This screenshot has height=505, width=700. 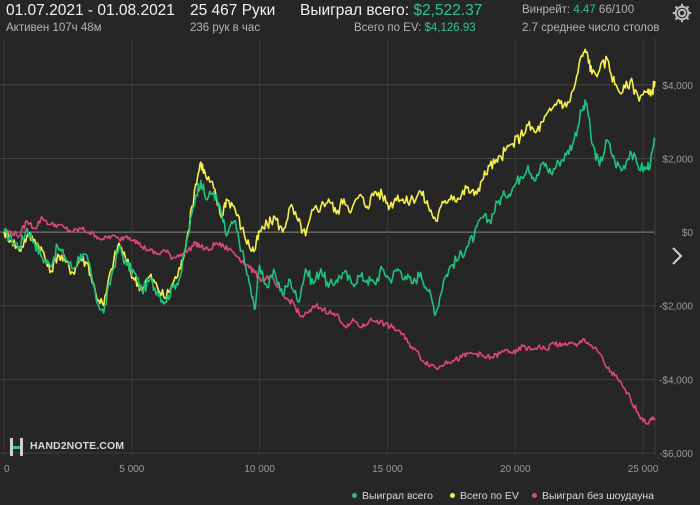 What do you see at coordinates (676, 307) in the screenshot?
I see `y-tick-label: -$2,000` at bounding box center [676, 307].